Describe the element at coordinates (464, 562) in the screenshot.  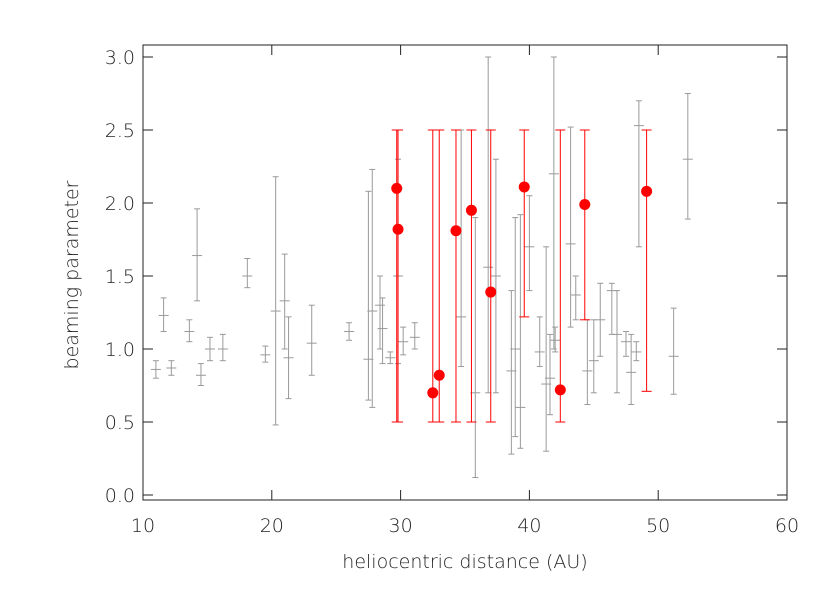
I see `x-axis-label: heliocentric distance (AU)` at that location.